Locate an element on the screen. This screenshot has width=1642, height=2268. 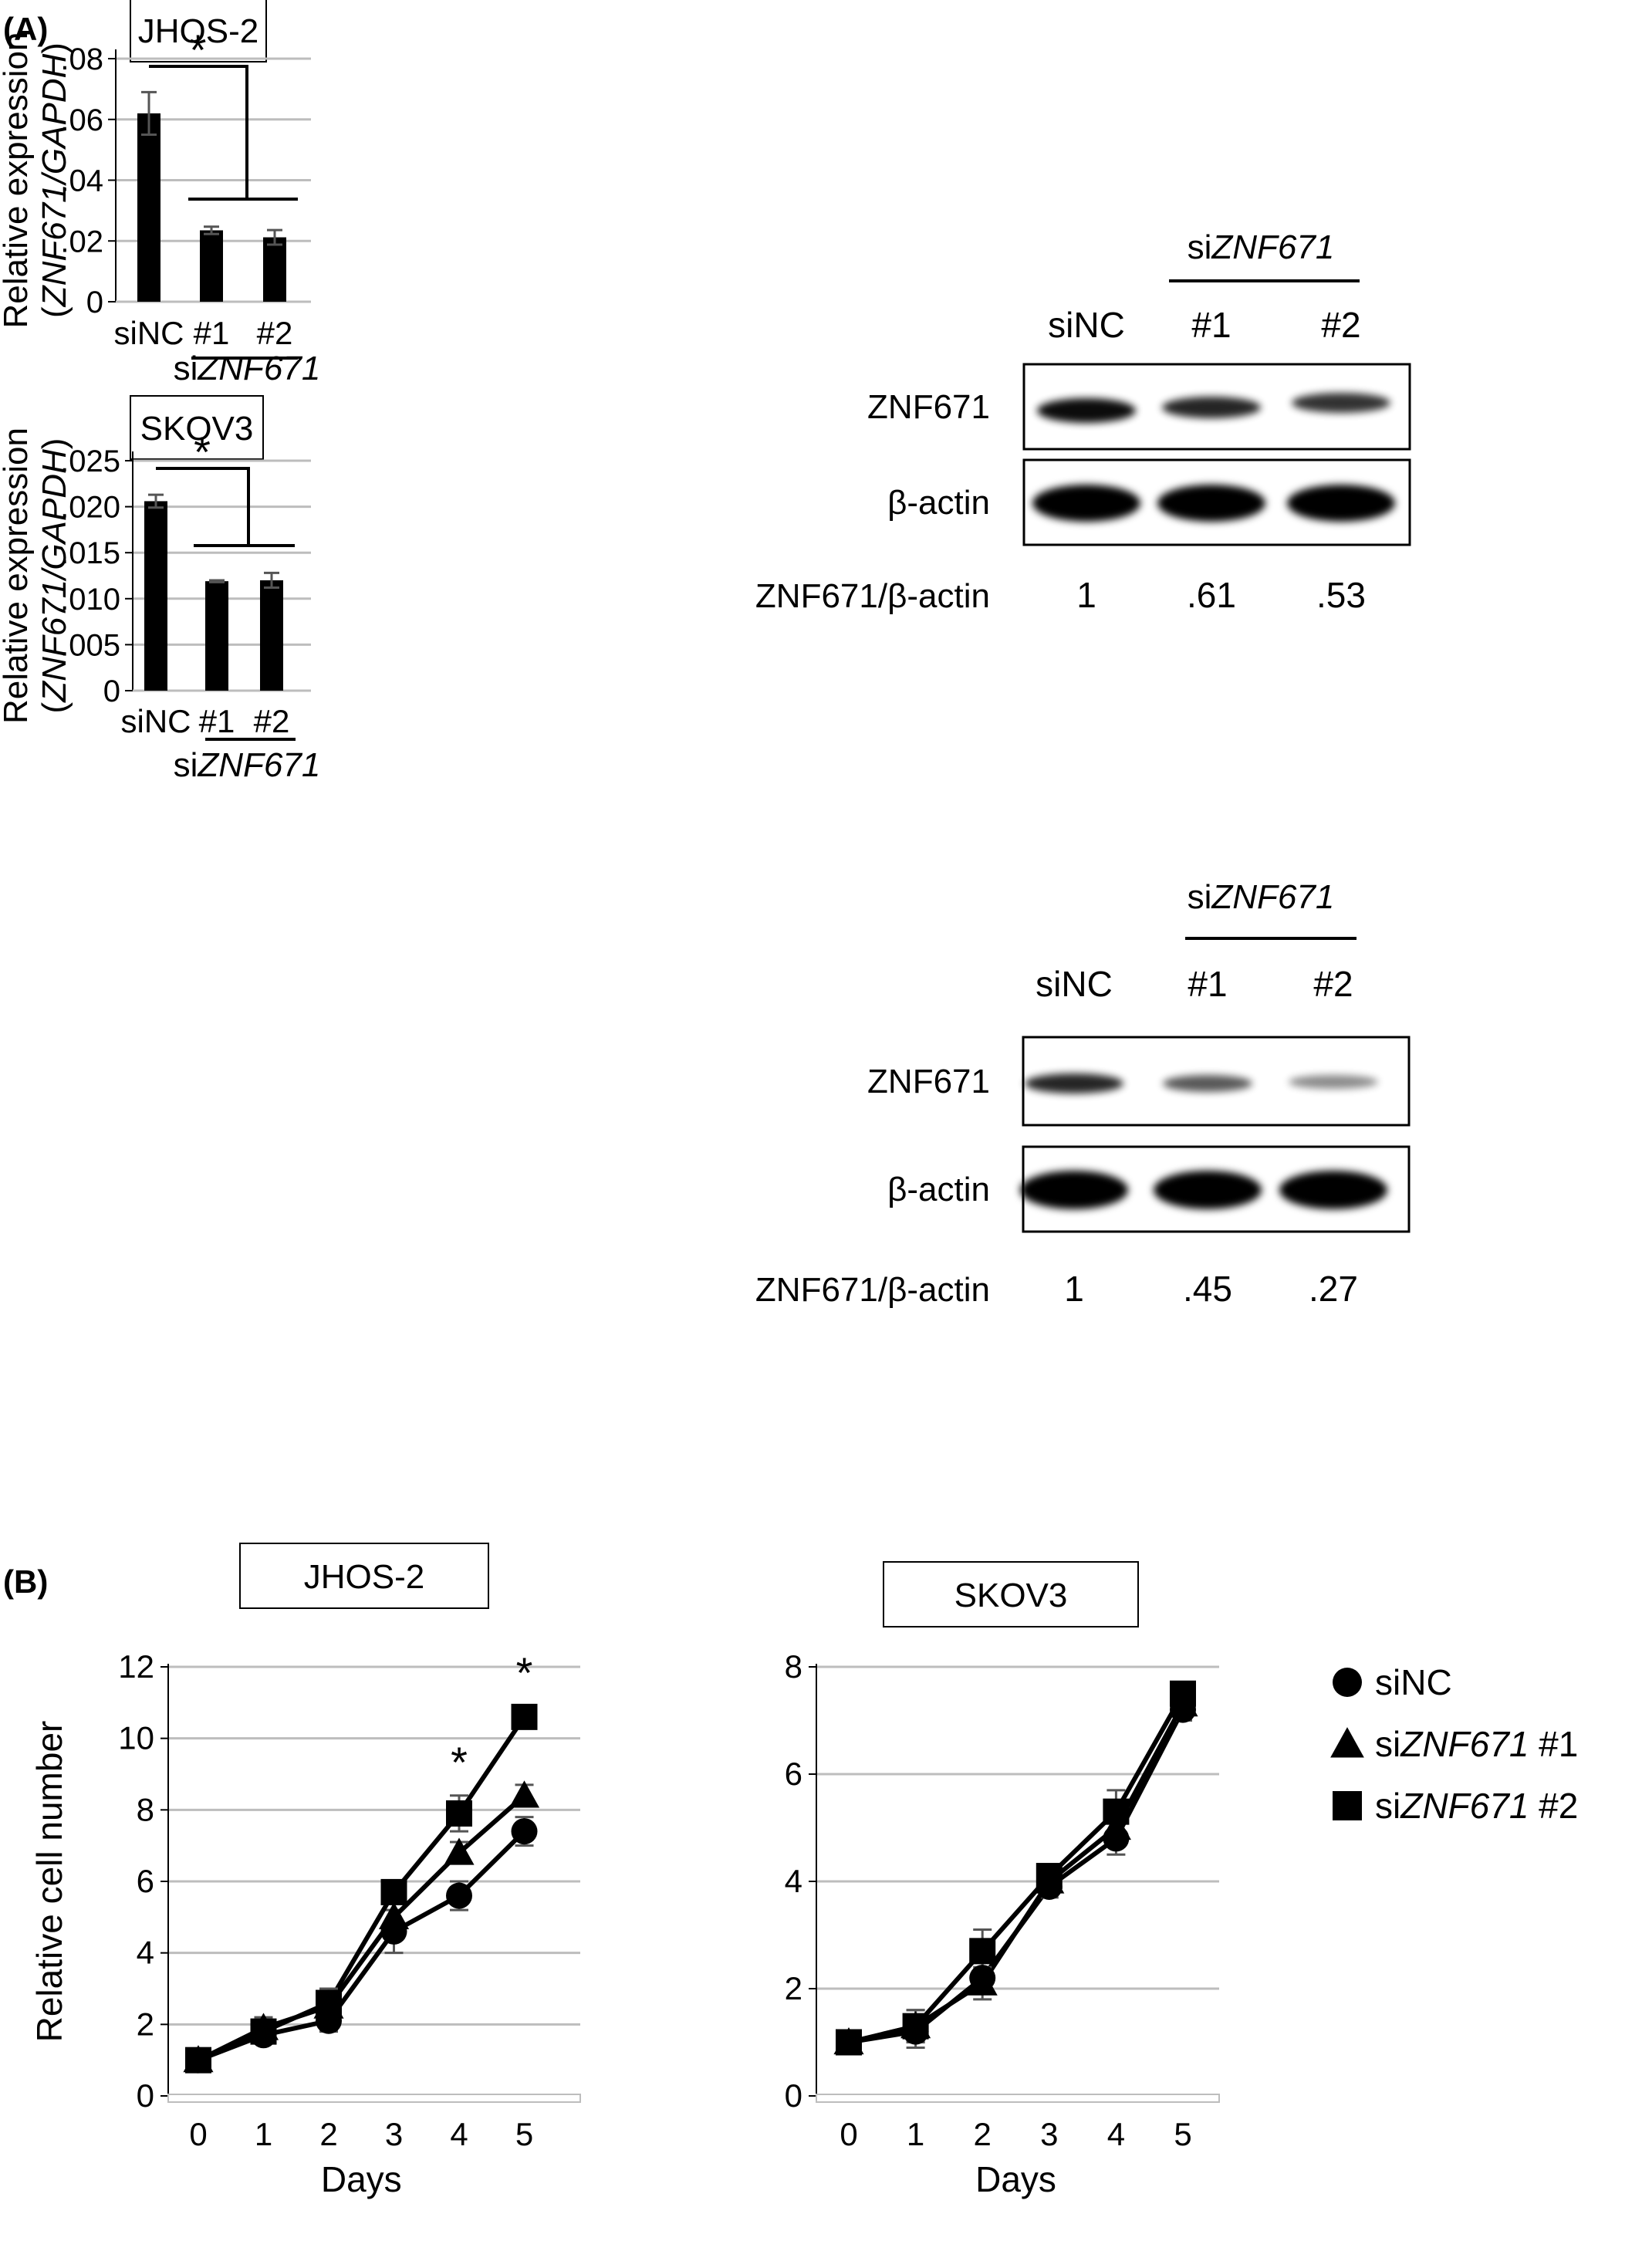
legend-label: siZNF671 #1 is located at coordinates (1476, 1744).